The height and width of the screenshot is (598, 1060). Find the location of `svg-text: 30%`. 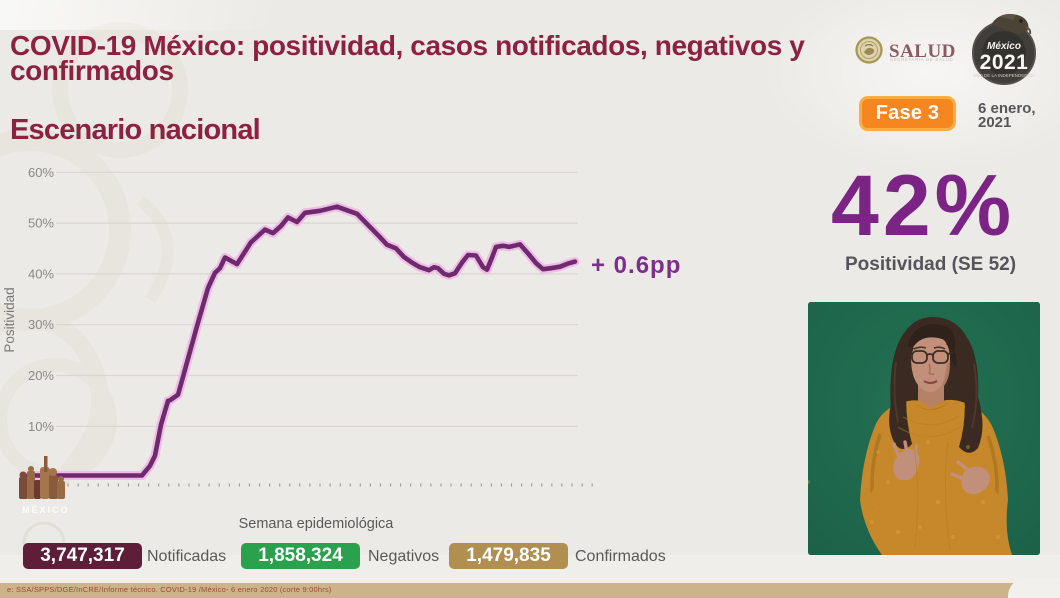

svg-text: 30% is located at coordinates (41, 324).